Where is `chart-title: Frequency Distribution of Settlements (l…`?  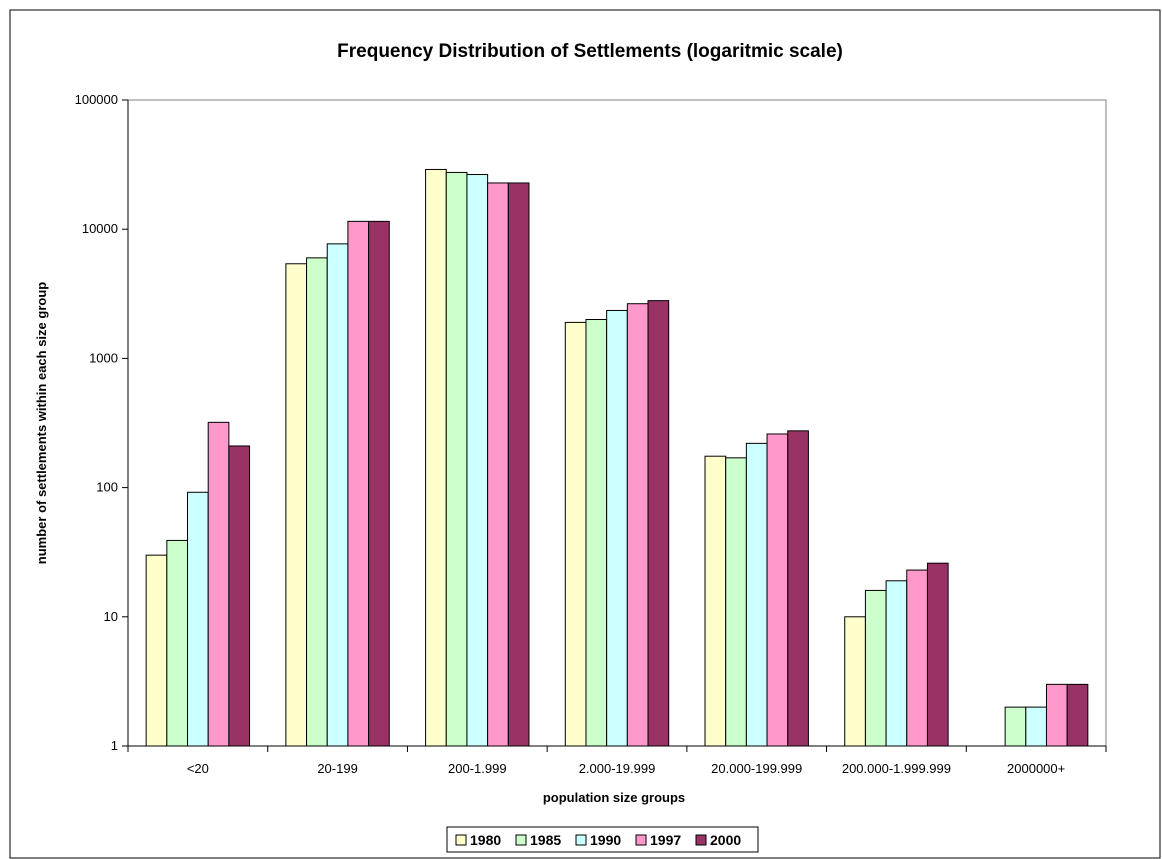 chart-title: Frequency Distribution of Settlements (l… is located at coordinates (590, 51).